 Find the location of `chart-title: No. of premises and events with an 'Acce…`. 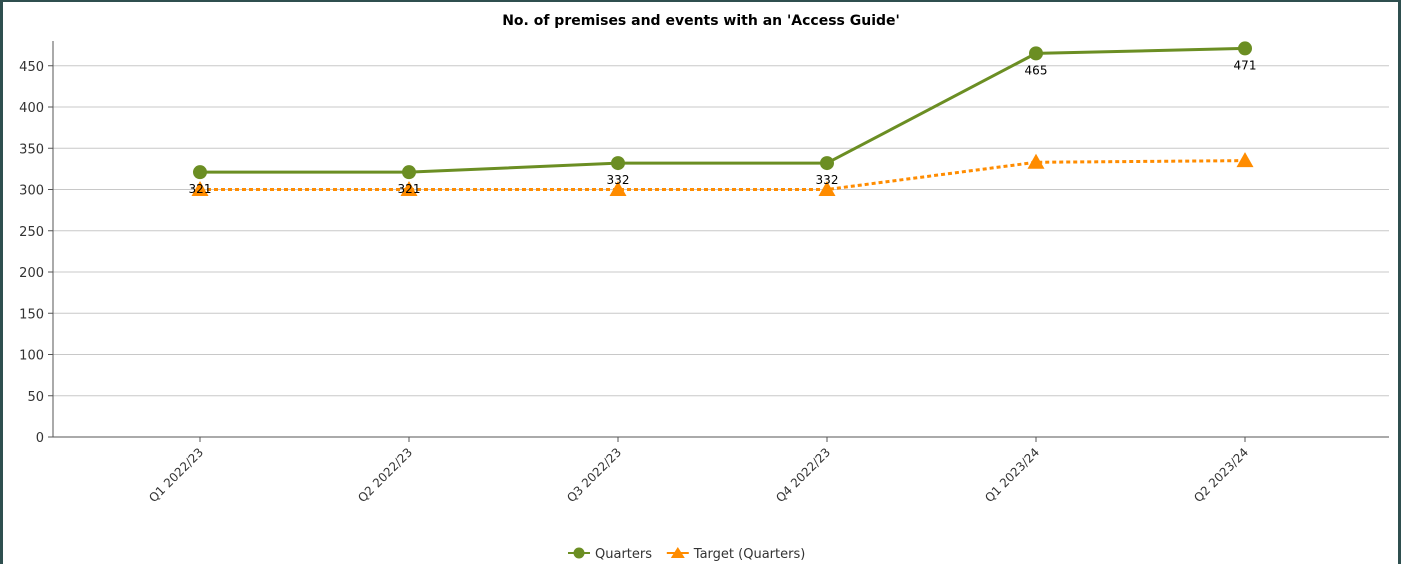

chart-title: No. of premises and events with an 'Acce… is located at coordinates (701, 21).